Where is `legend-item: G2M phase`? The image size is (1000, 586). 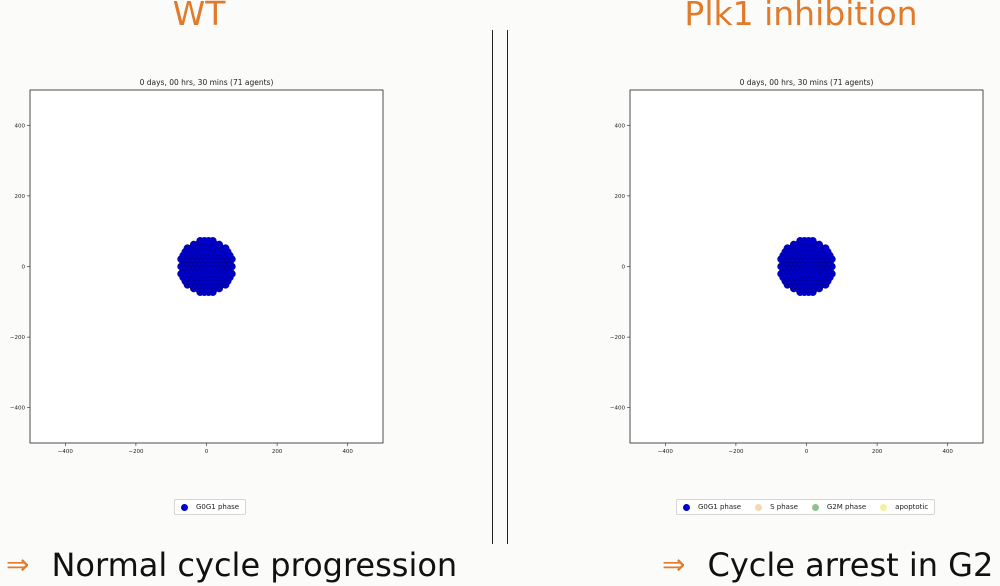
legend-item: G2M phase is located at coordinates (839, 507).